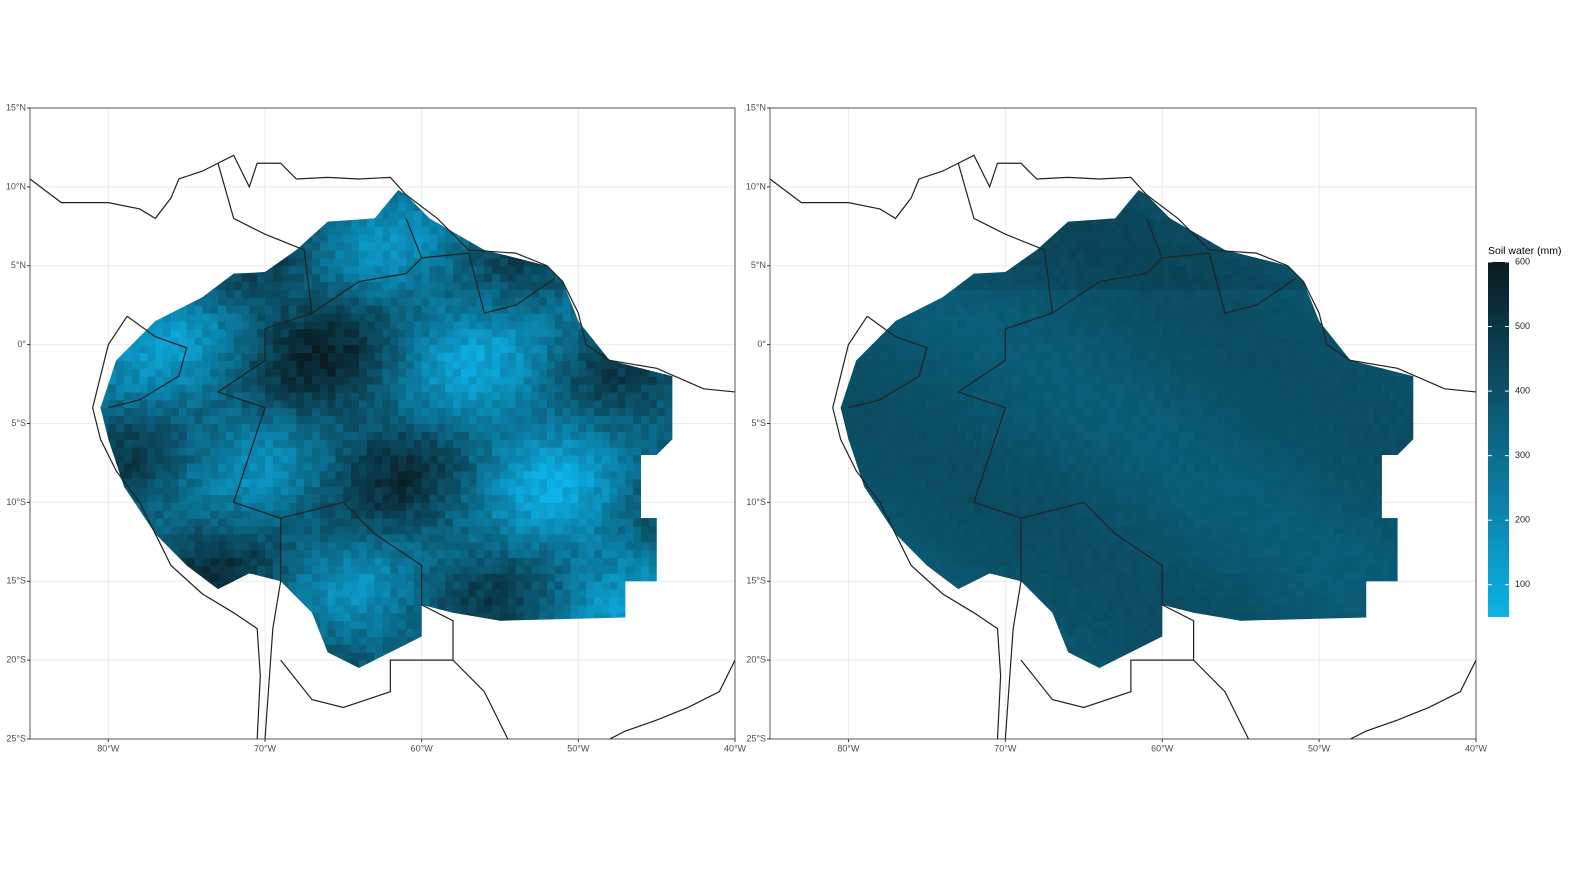  I want to click on y-tick-label: 15°N, so click(756, 107).